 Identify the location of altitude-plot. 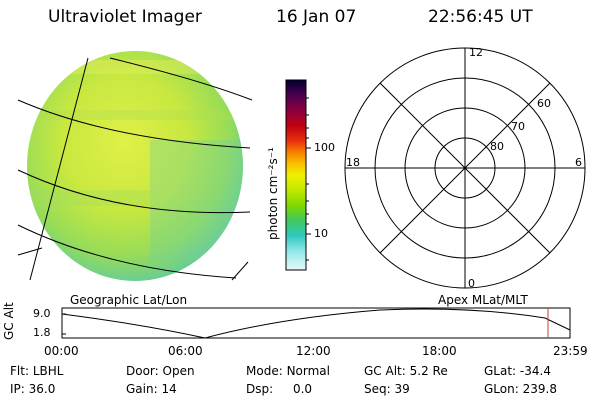
(316, 323).